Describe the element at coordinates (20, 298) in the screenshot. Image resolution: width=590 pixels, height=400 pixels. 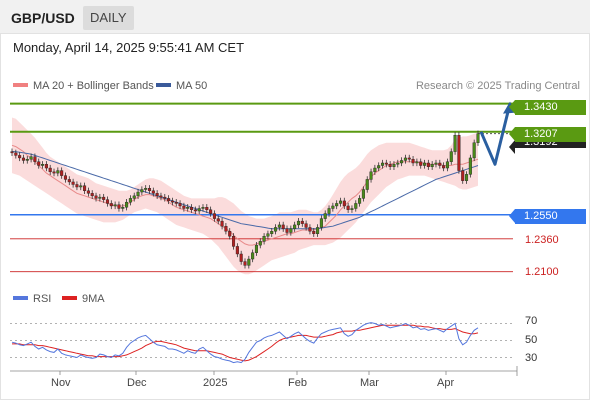
I see `rsi-swatch` at that location.